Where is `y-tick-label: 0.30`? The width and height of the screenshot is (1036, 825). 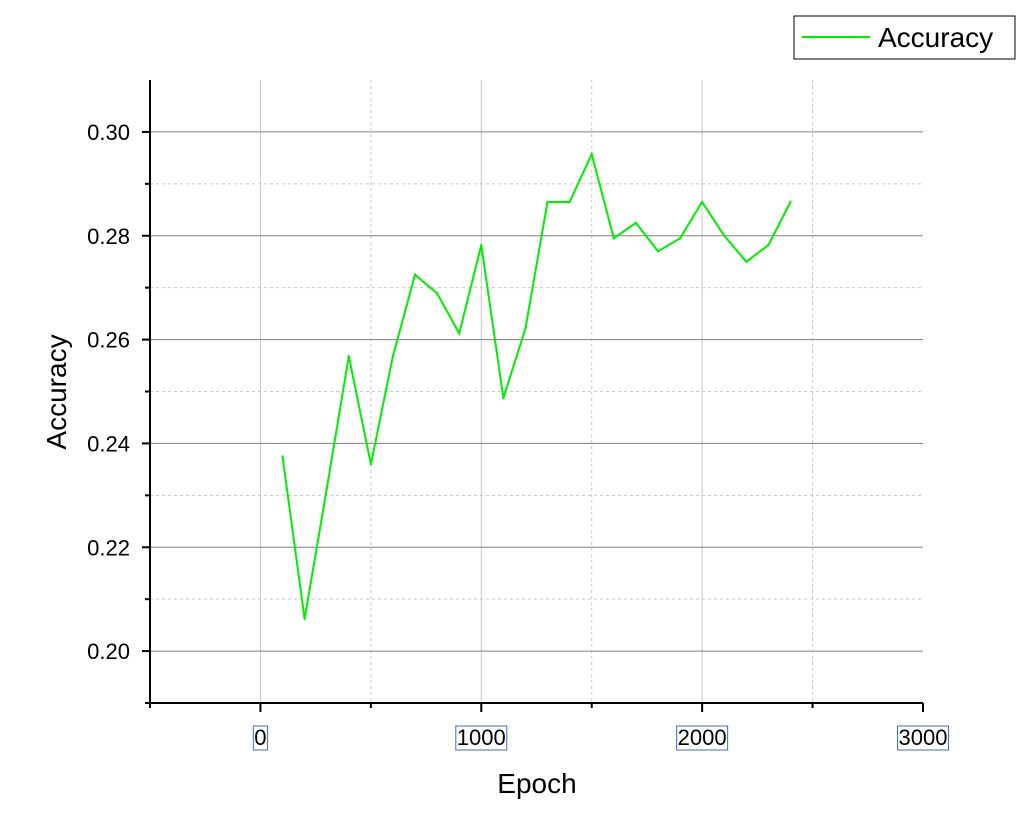
y-tick-label: 0.30 is located at coordinates (108, 132).